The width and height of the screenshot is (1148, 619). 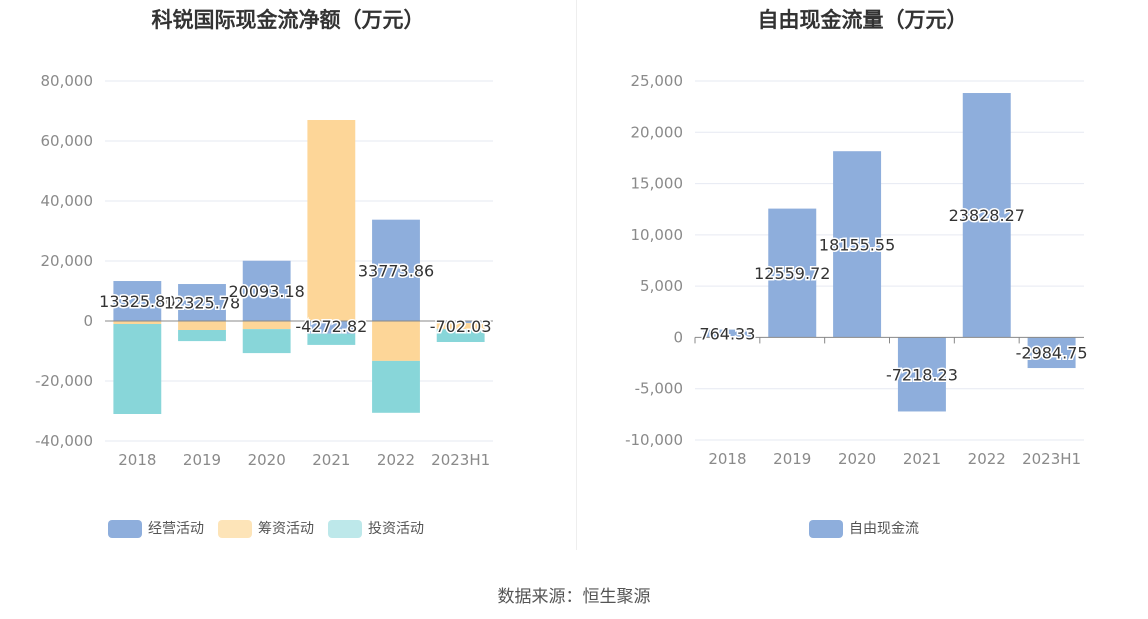 I want to click on data-label: 12325.78, so click(x=202, y=303).